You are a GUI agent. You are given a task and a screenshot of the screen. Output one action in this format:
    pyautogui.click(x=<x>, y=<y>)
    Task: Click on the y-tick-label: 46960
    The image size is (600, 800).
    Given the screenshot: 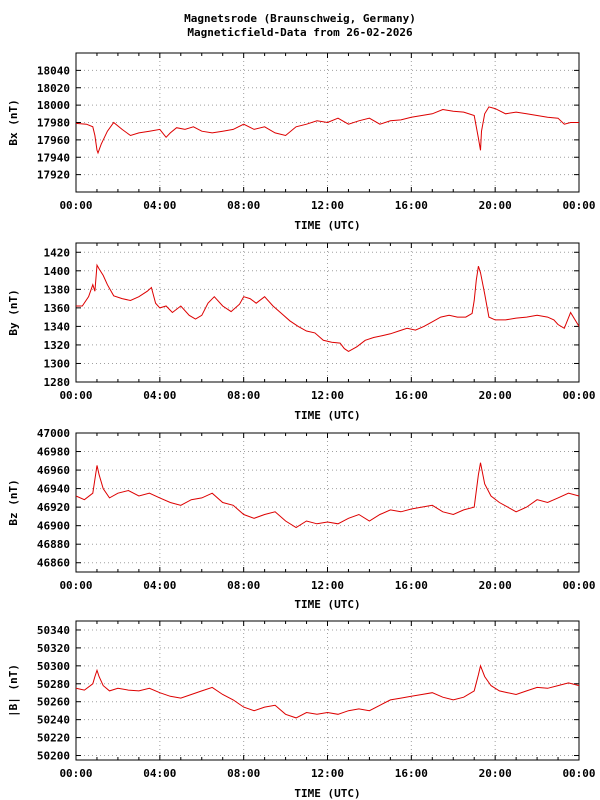 What is the action you would take?
    pyautogui.click(x=53, y=470)
    